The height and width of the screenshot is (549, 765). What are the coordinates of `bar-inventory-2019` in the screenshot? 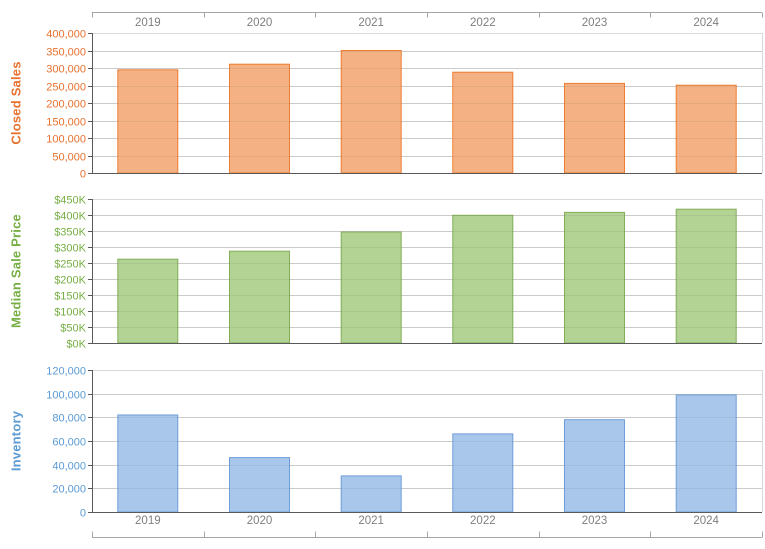 It's located at (148, 463).